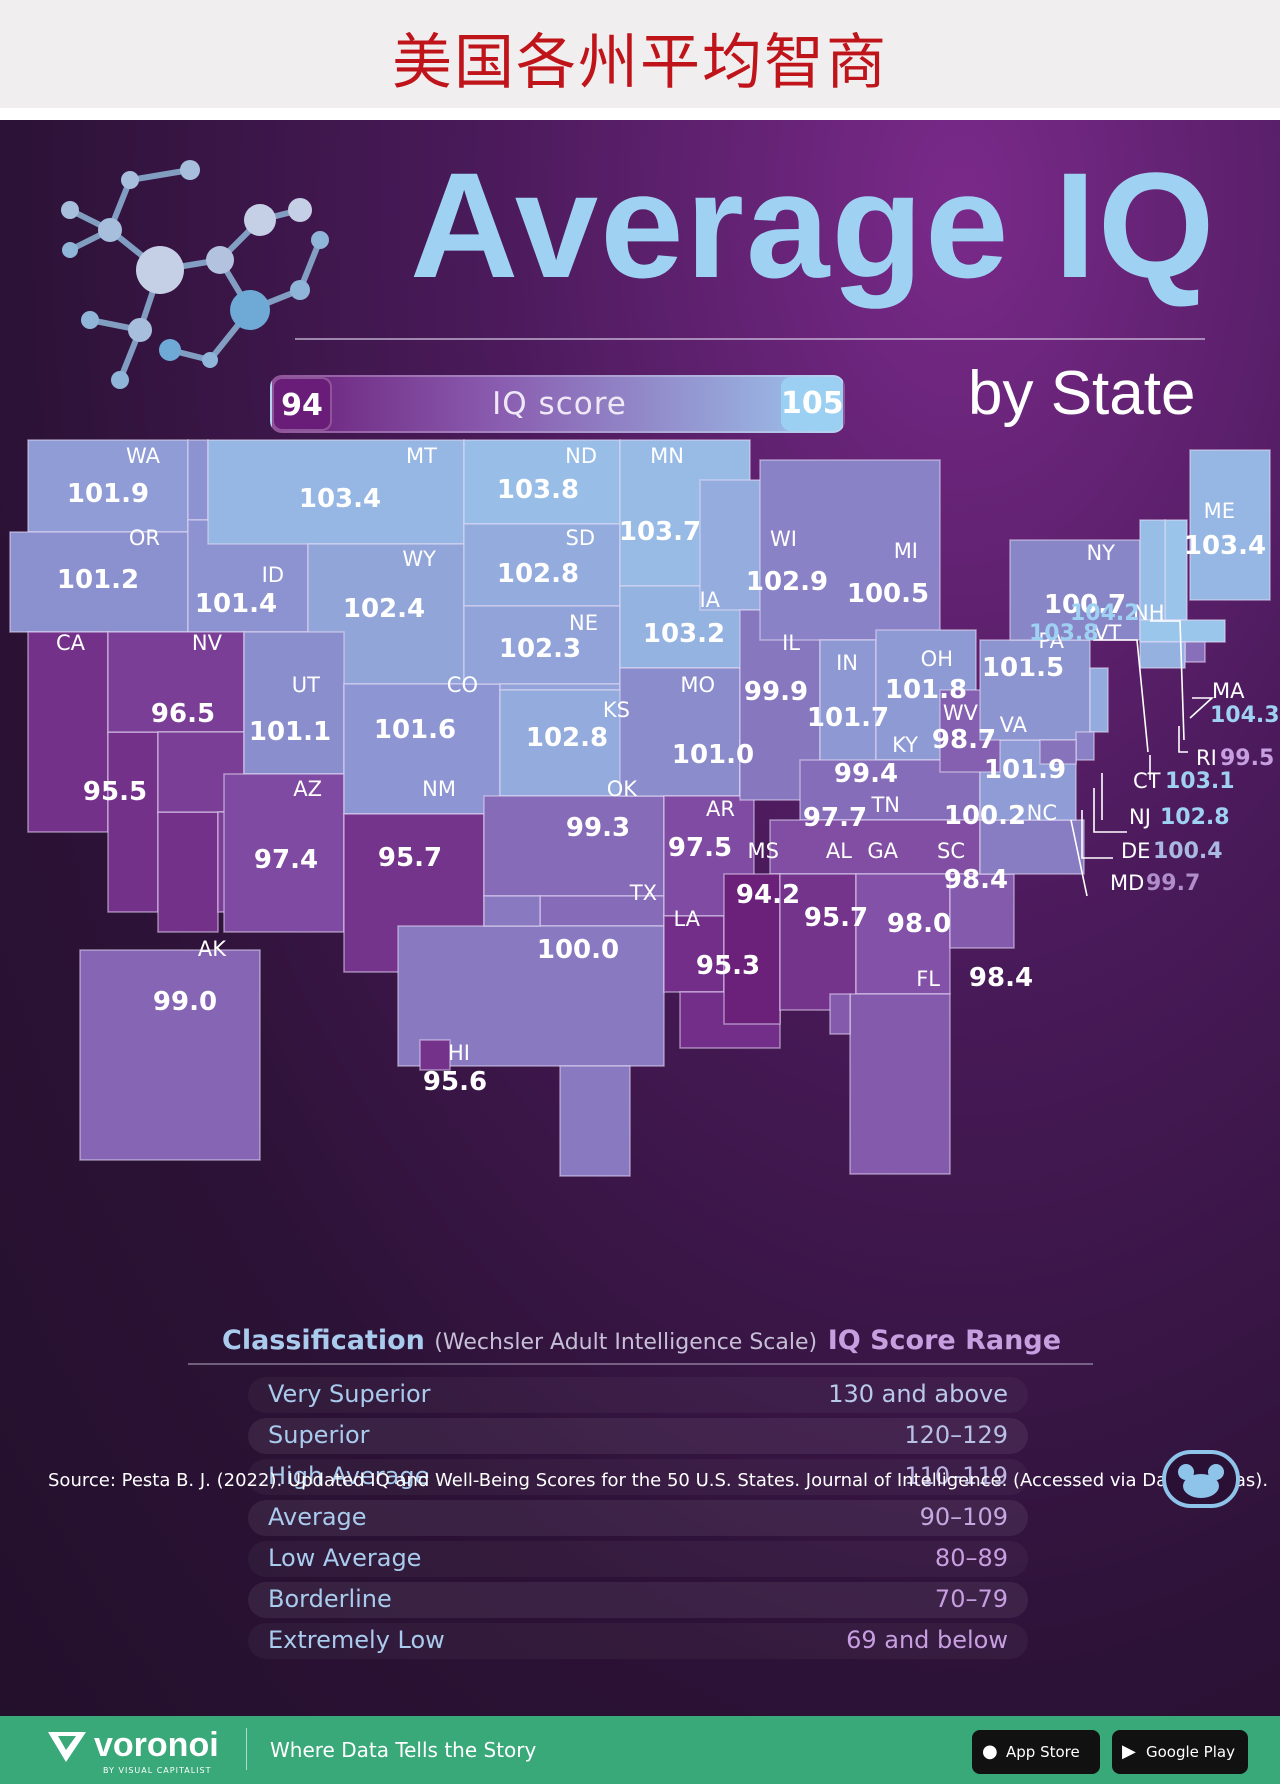  Describe the element at coordinates (421, 456) in the screenshot. I see `state-abbr-mt: MT` at that location.